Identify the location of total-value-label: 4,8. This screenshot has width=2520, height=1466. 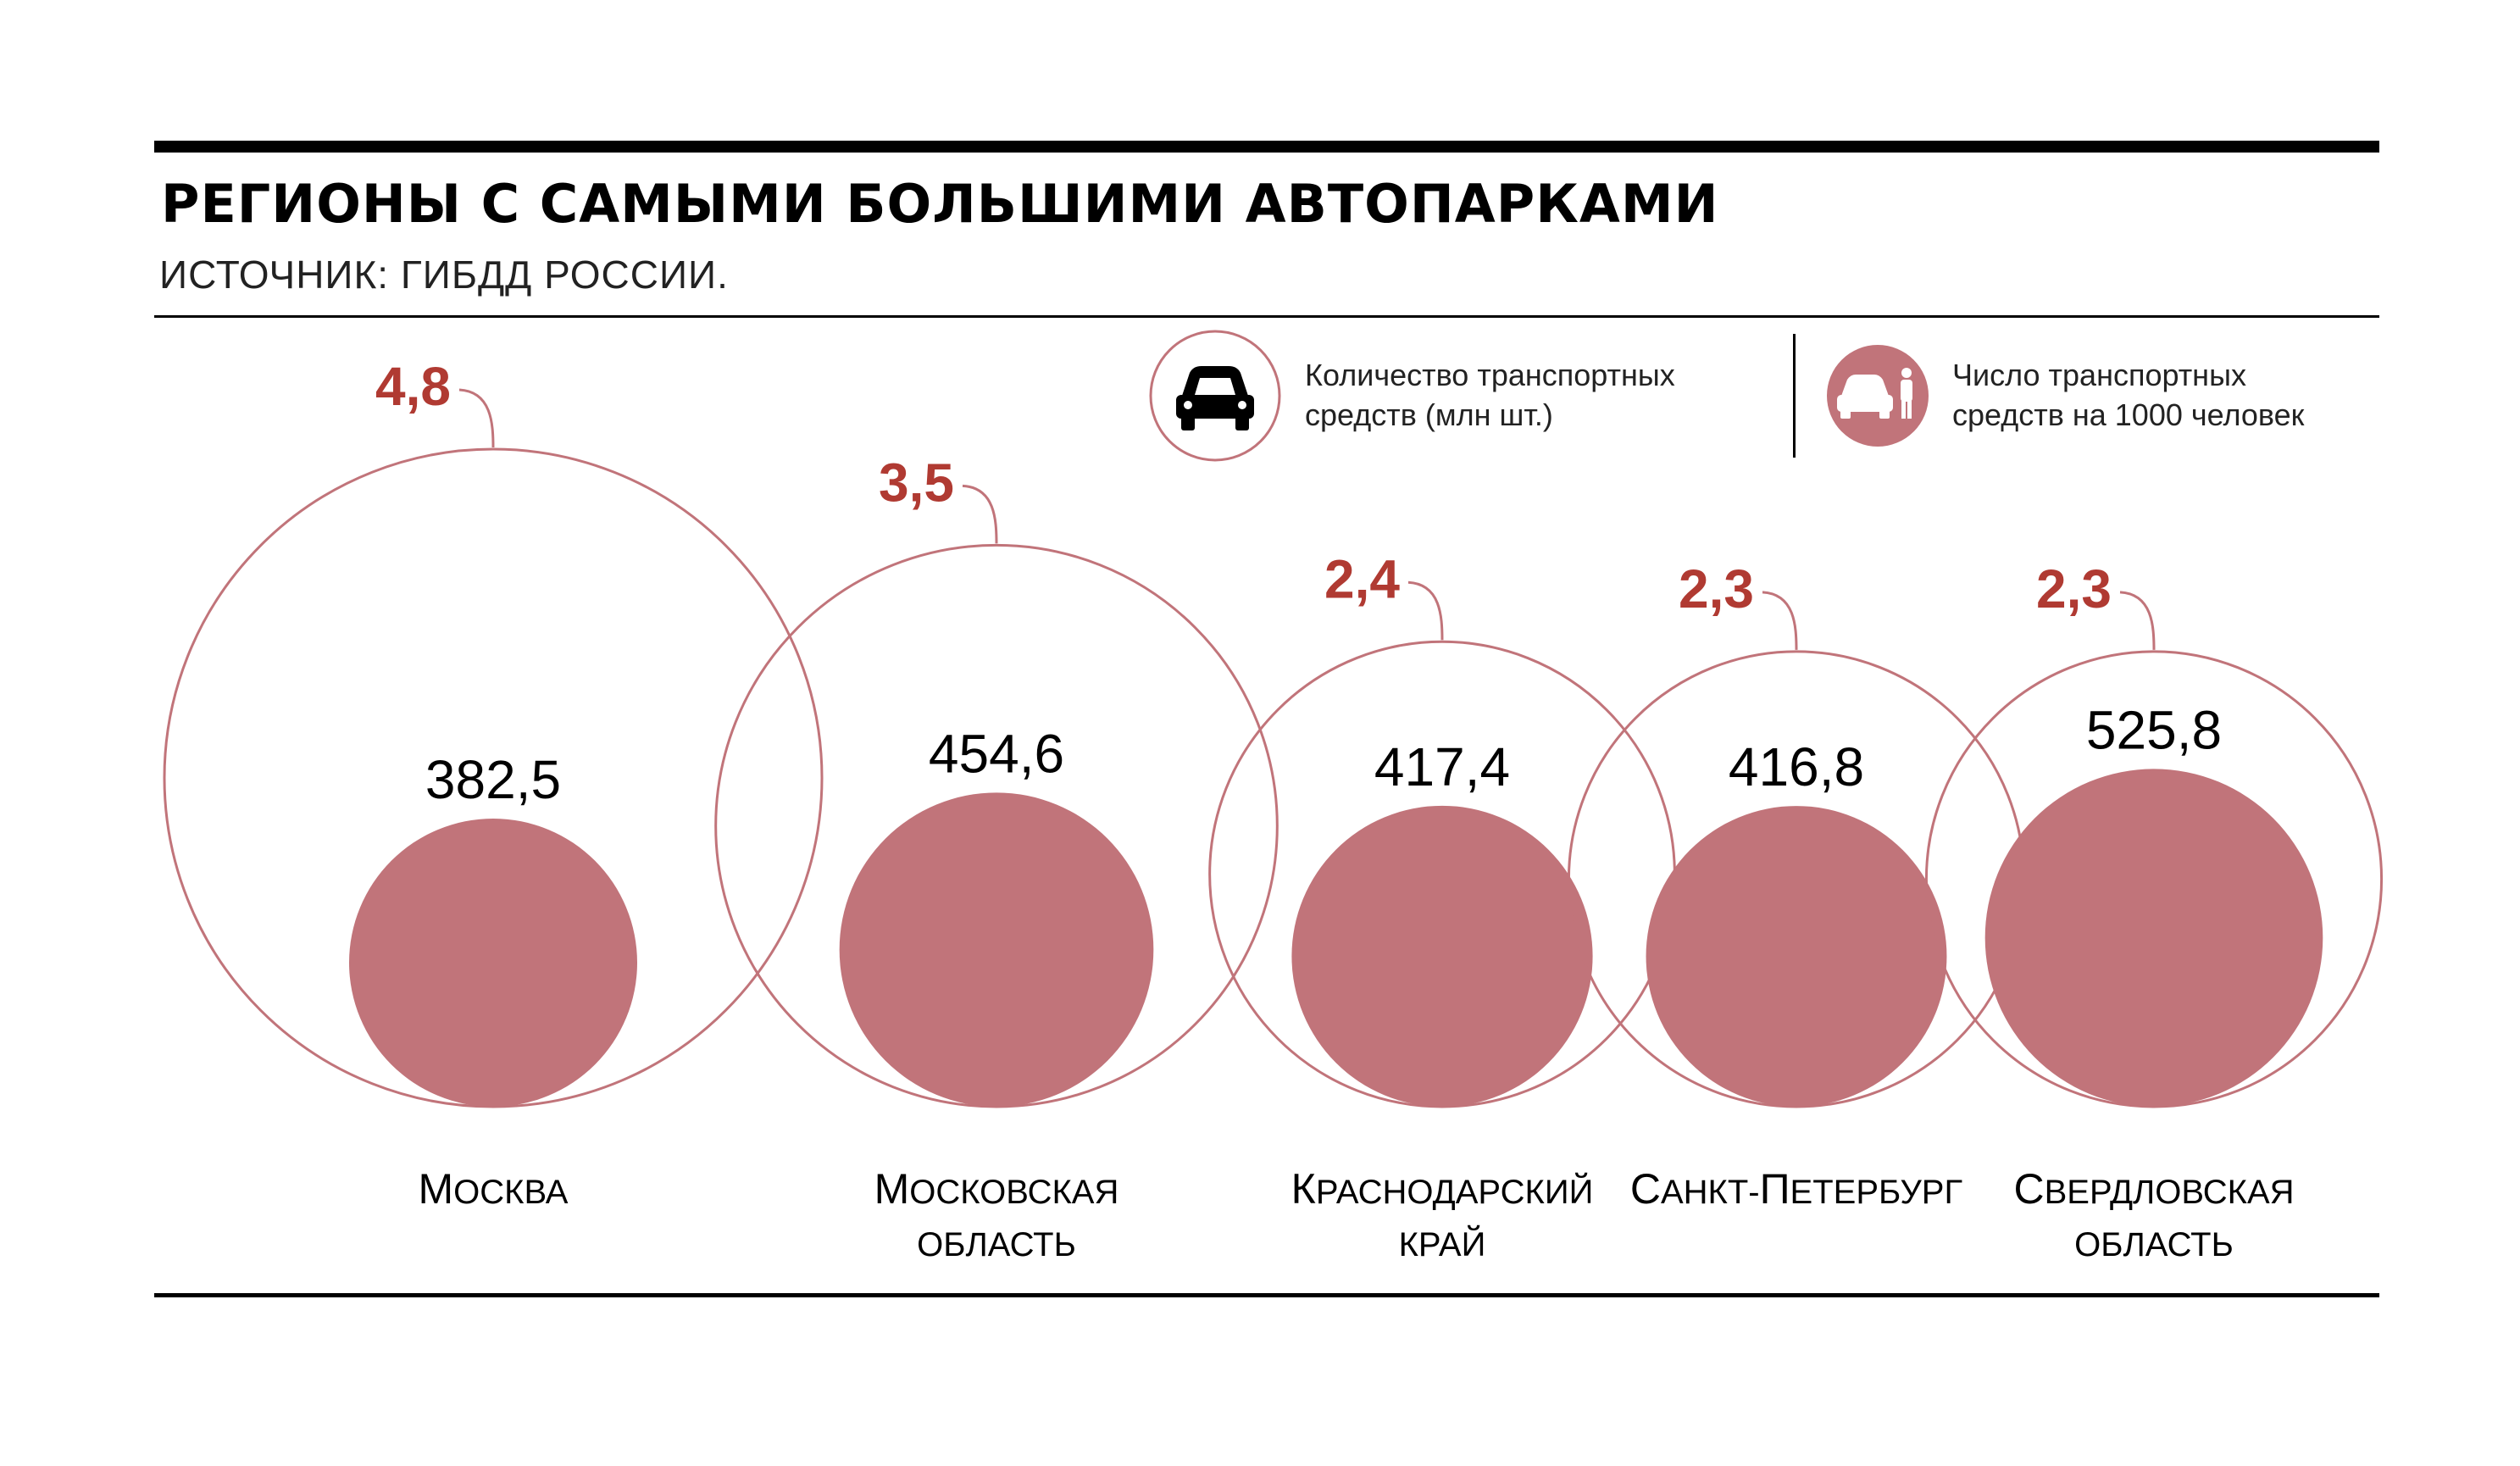
(413, 386).